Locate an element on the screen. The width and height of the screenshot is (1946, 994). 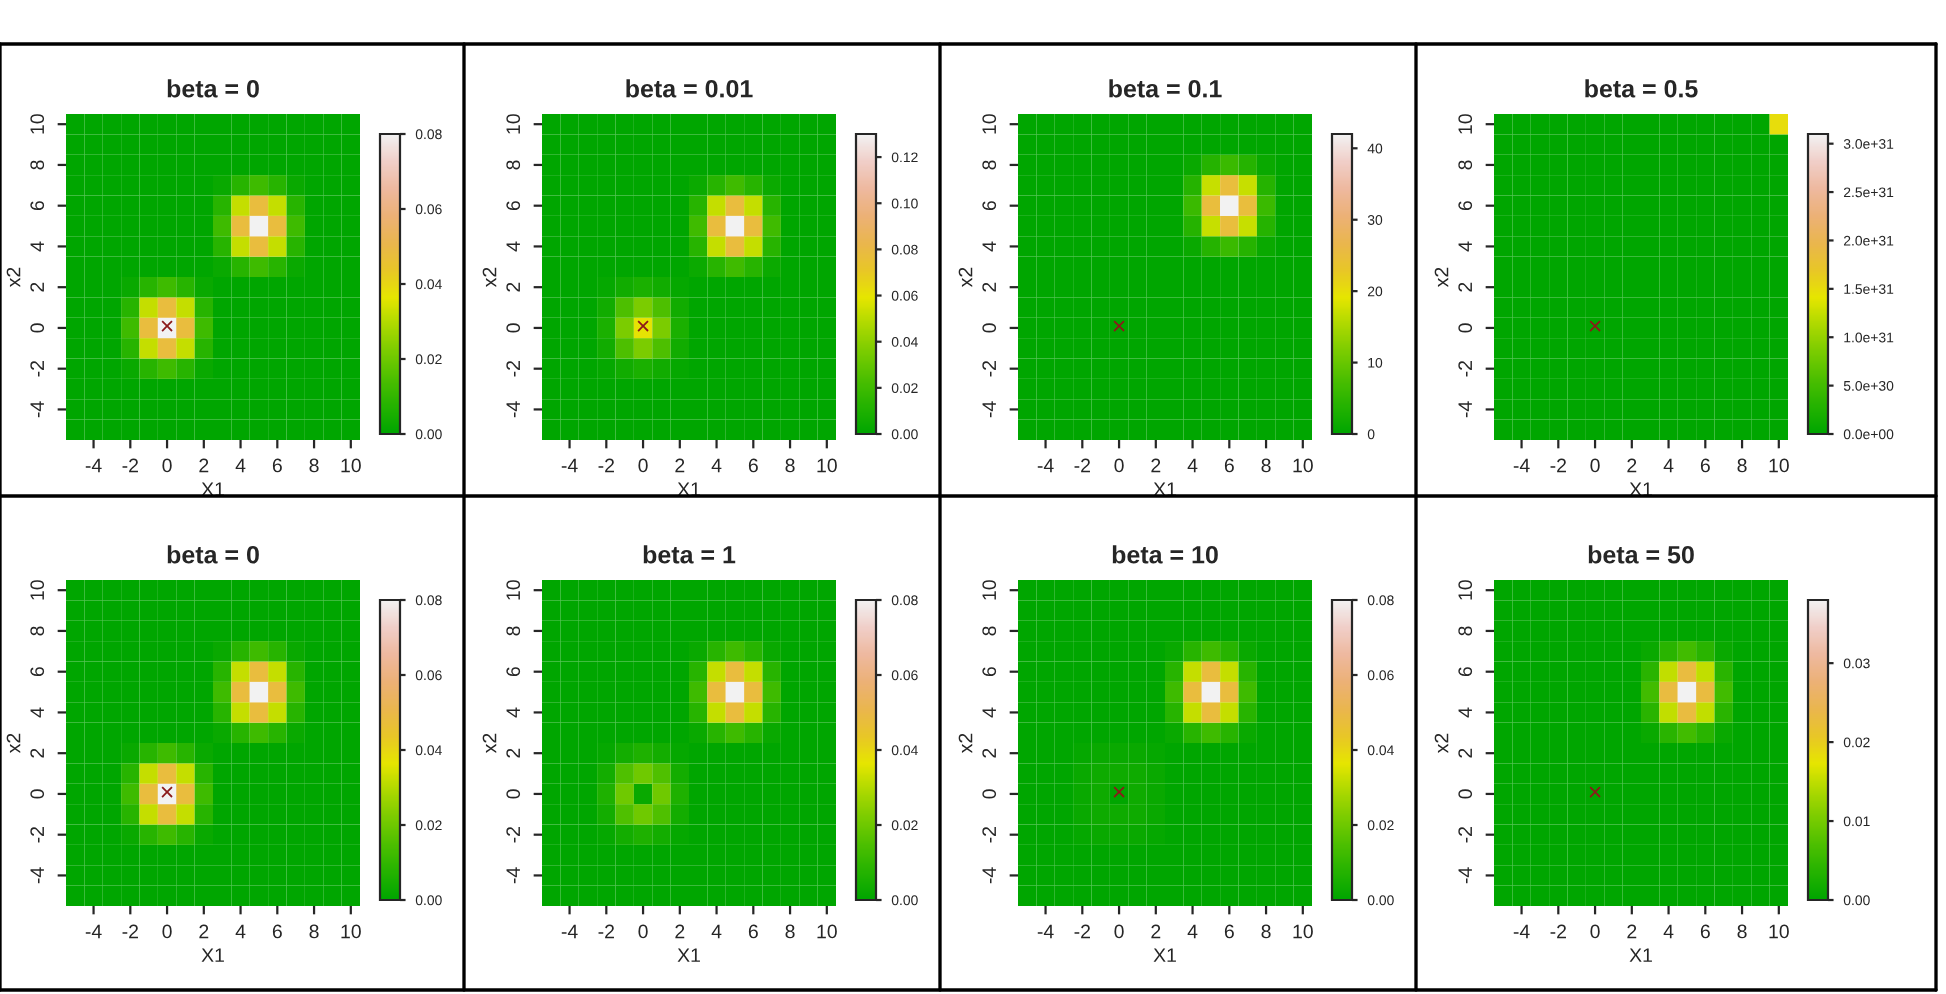
chart-title: beta = 10 is located at coordinates (1165, 554).